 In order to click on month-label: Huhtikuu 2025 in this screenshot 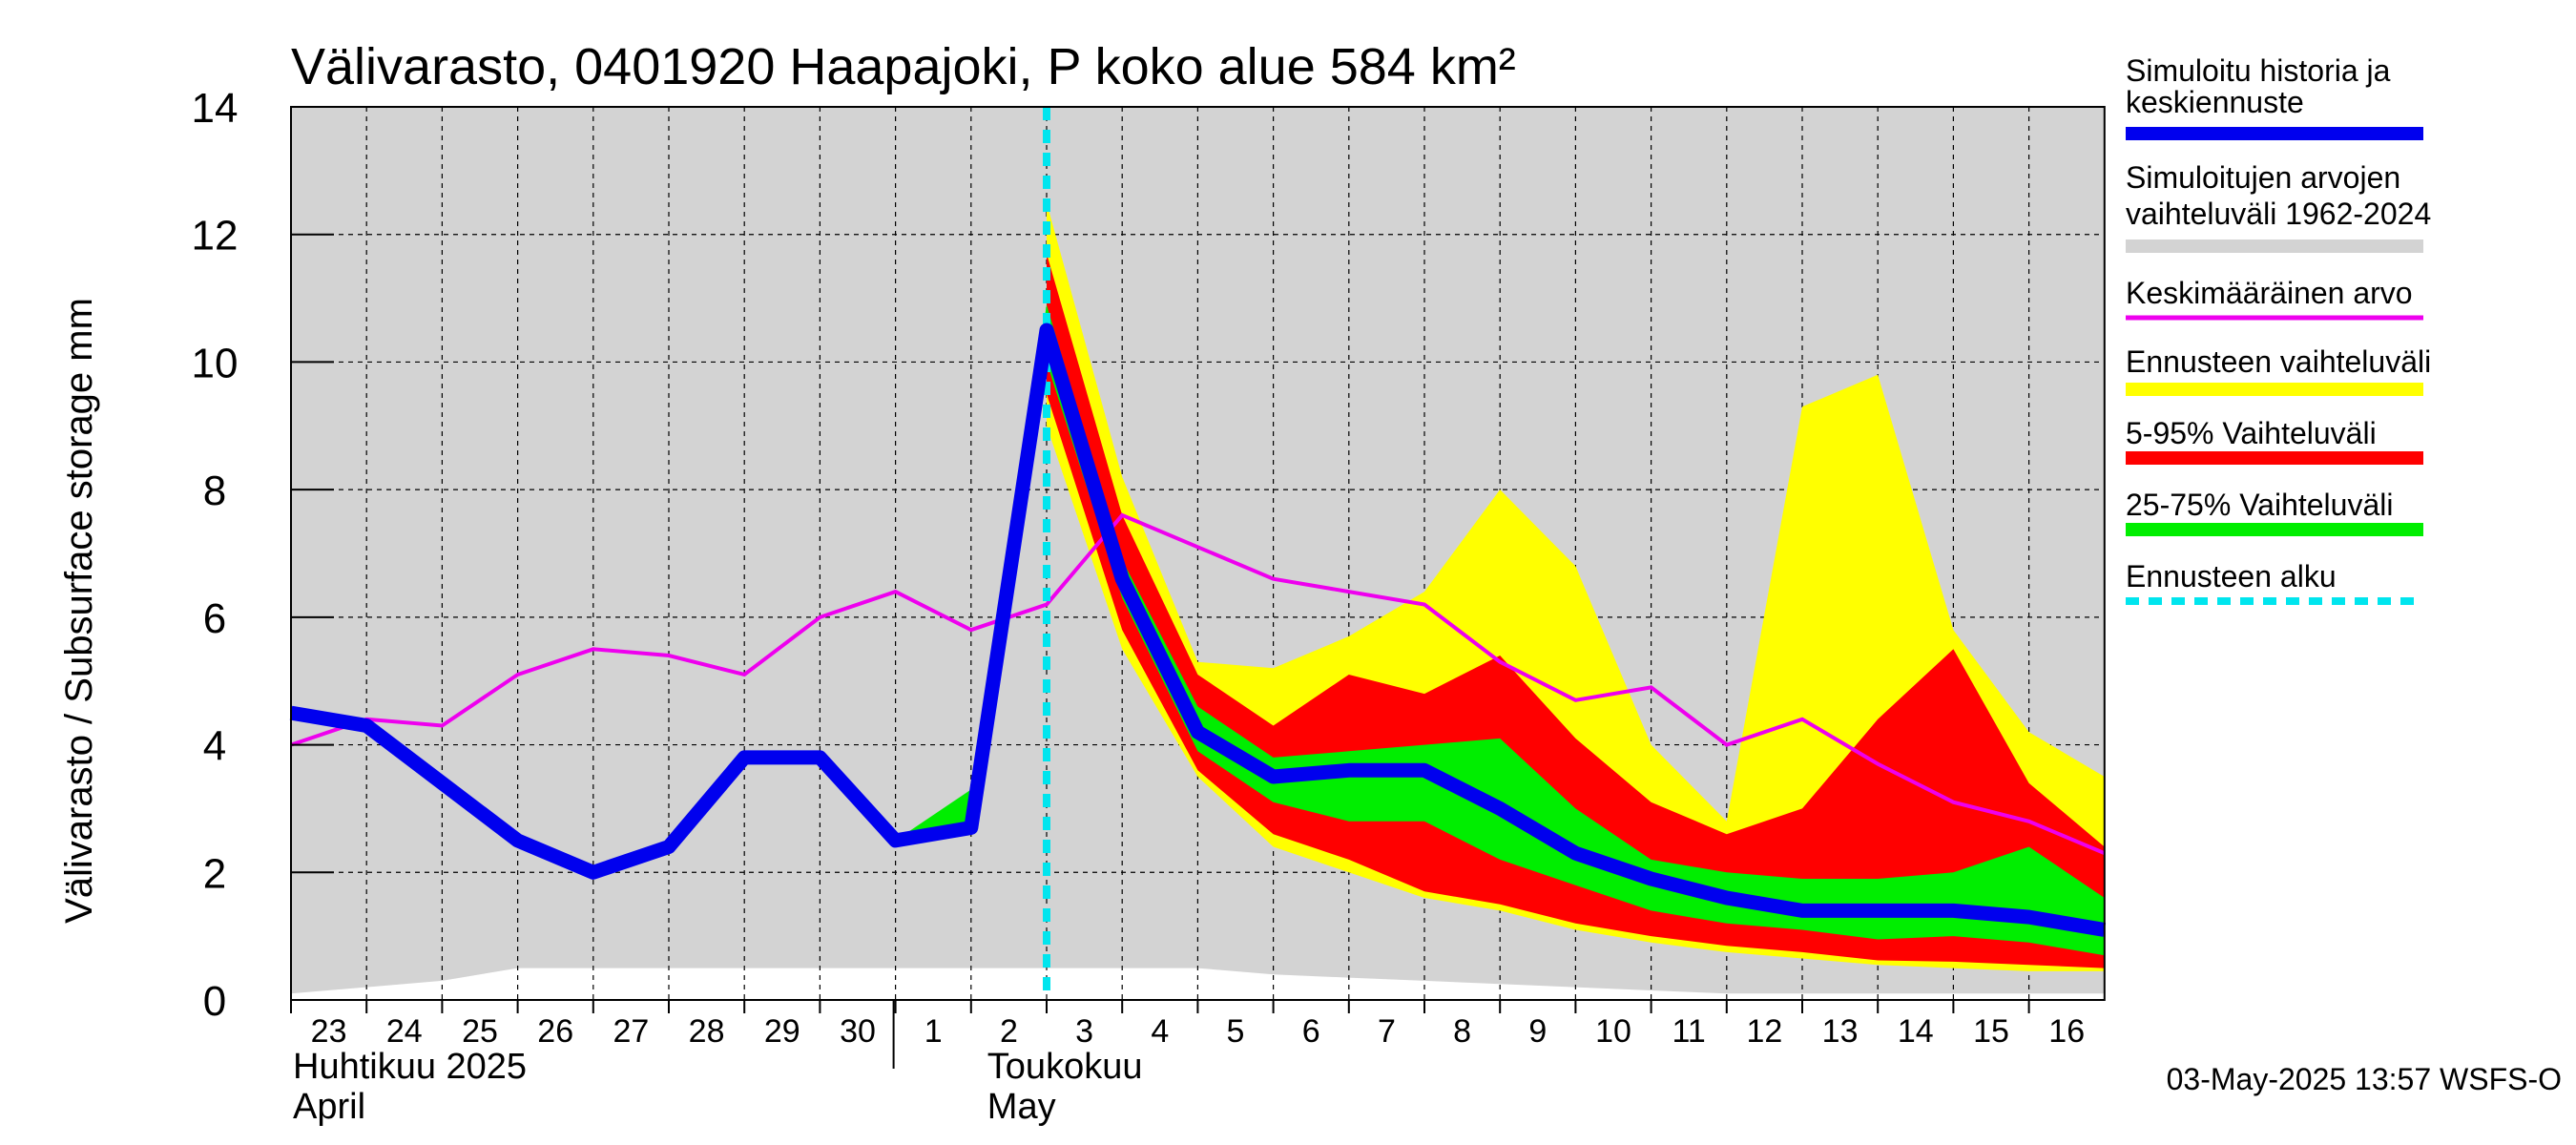, I will do `click(410, 1067)`.